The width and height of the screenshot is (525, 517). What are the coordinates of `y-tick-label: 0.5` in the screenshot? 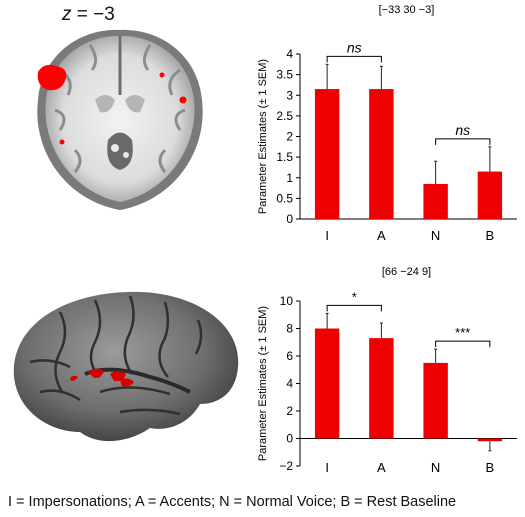 It's located at (284, 198).